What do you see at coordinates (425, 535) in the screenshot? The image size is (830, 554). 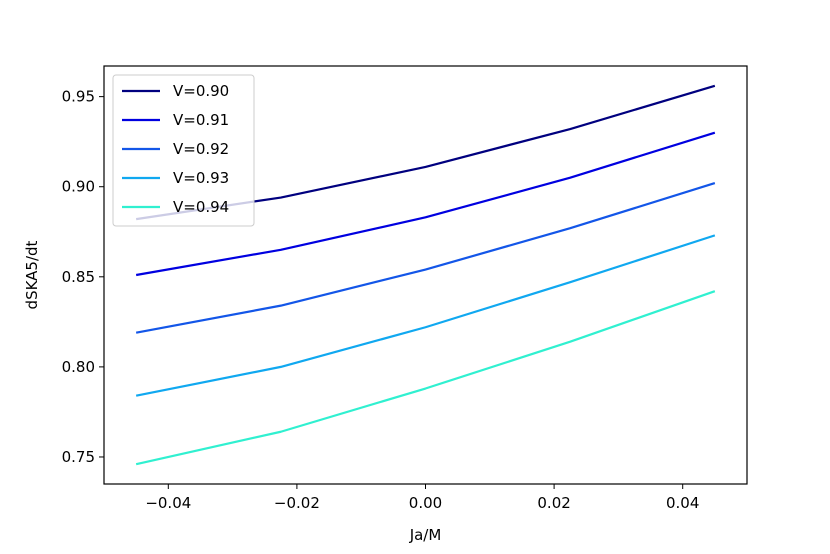 I see `x-axis-label: Ja/M` at bounding box center [425, 535].